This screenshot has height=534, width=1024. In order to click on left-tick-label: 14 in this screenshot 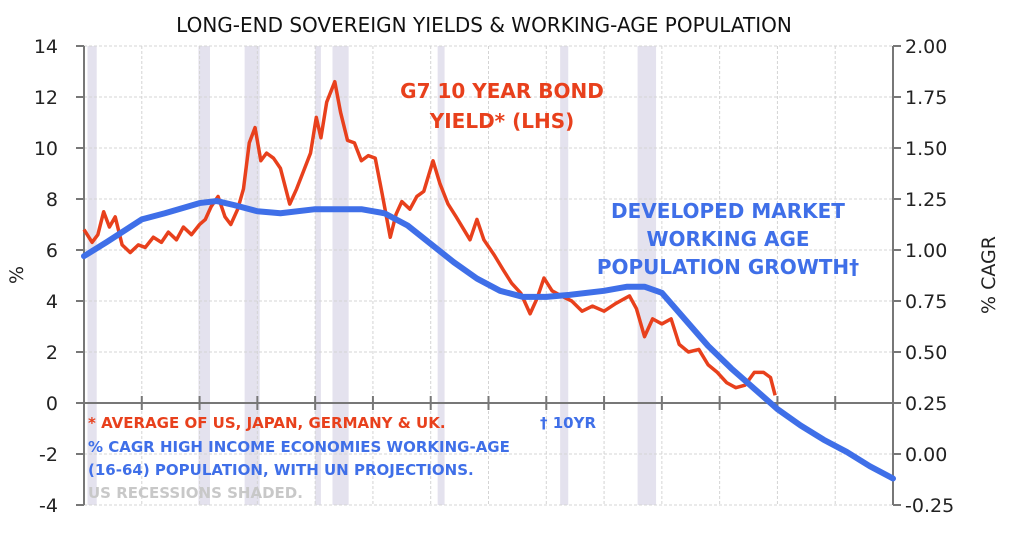, I will do `click(46, 47)`.